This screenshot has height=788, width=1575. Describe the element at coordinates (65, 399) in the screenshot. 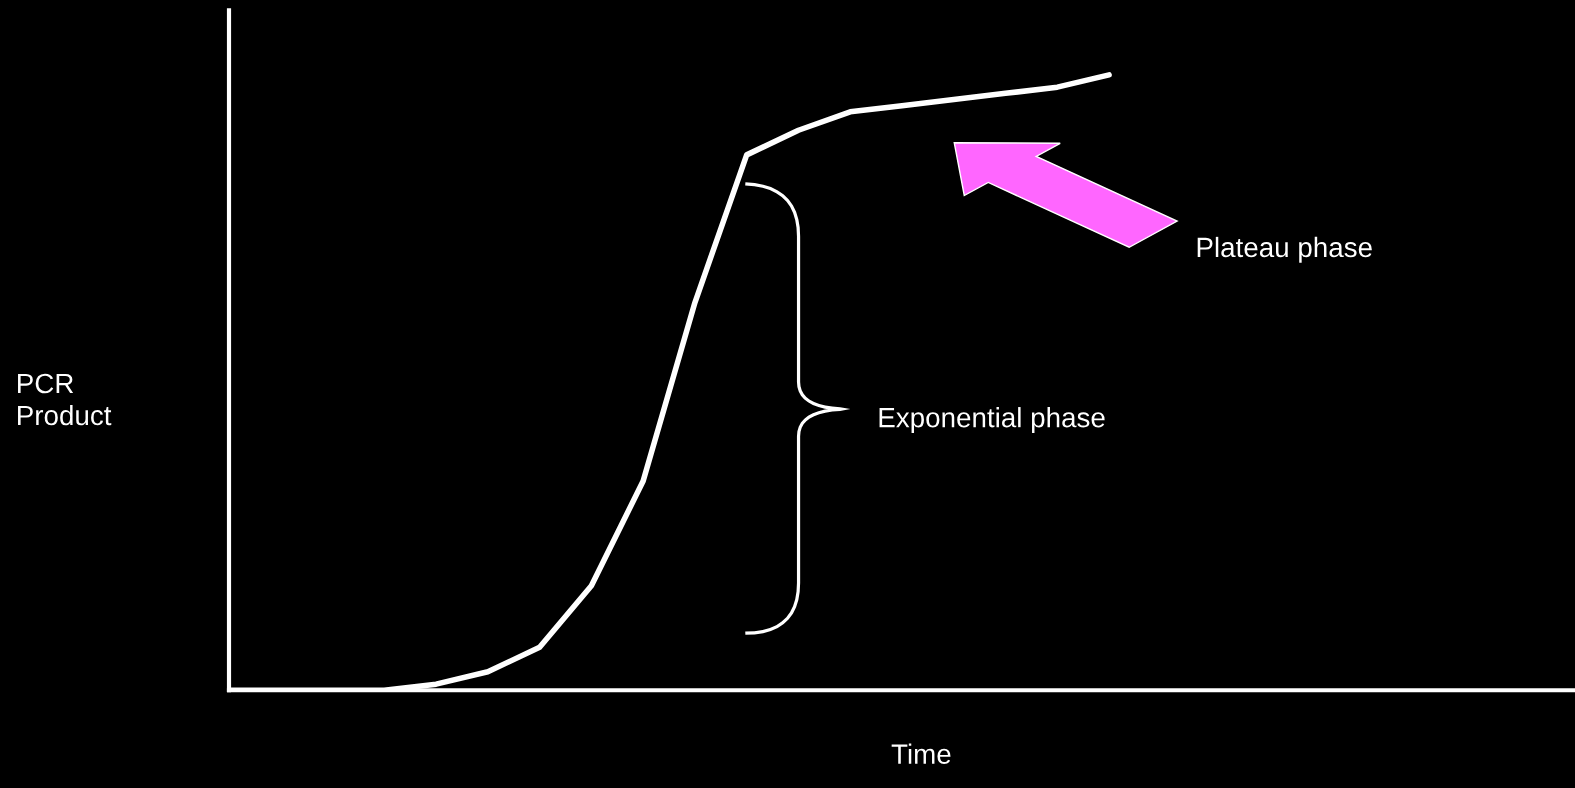

I see `y-axis-title: PCR Product` at that location.